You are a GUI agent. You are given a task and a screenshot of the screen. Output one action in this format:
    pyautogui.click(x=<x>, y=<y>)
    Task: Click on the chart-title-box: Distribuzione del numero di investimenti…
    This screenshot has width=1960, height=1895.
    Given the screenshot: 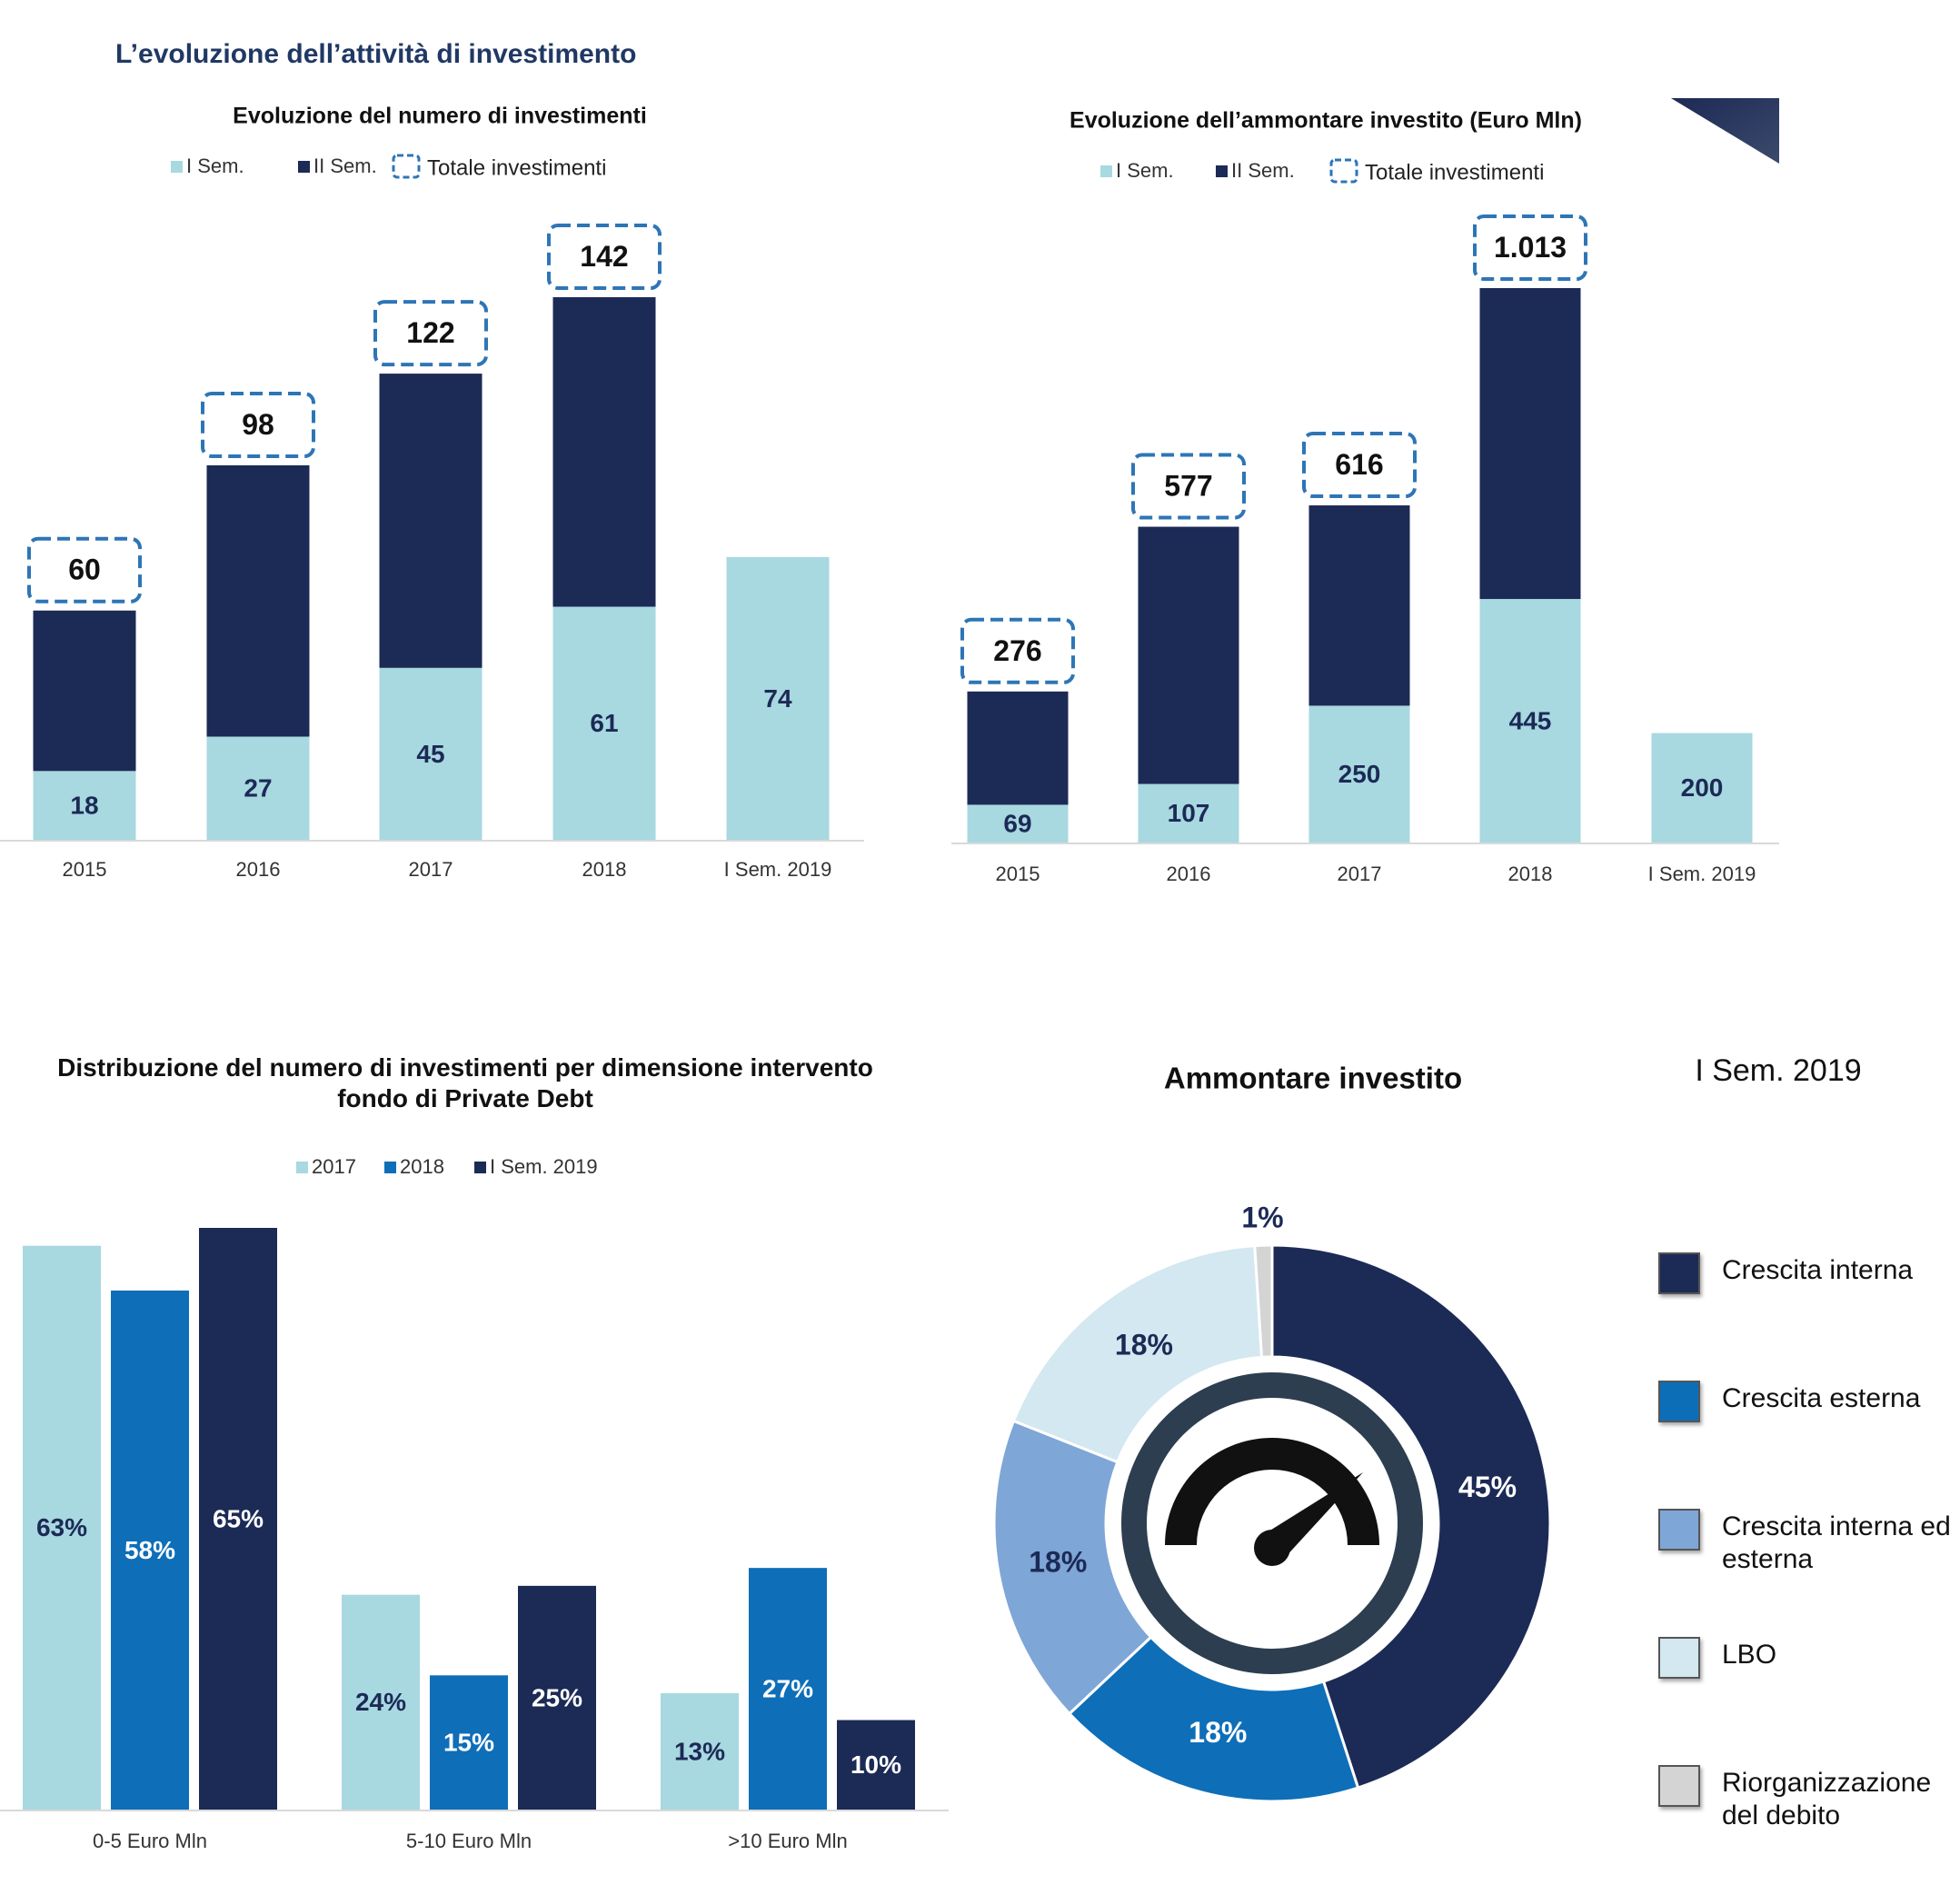 What is the action you would take?
    pyautogui.click(x=465, y=1083)
    